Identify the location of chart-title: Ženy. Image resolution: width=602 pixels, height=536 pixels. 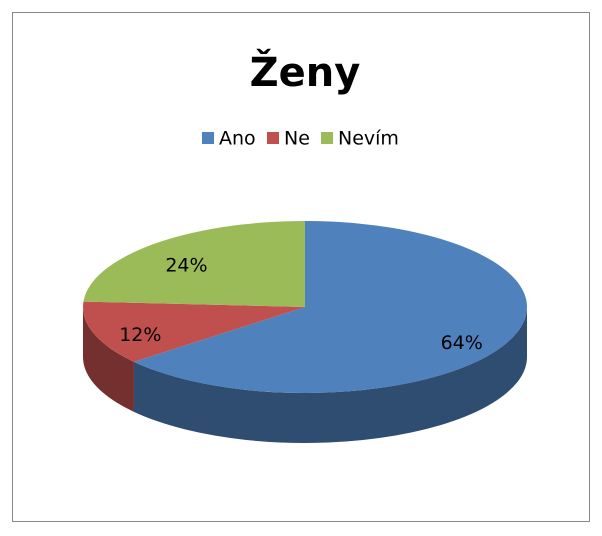
(305, 72).